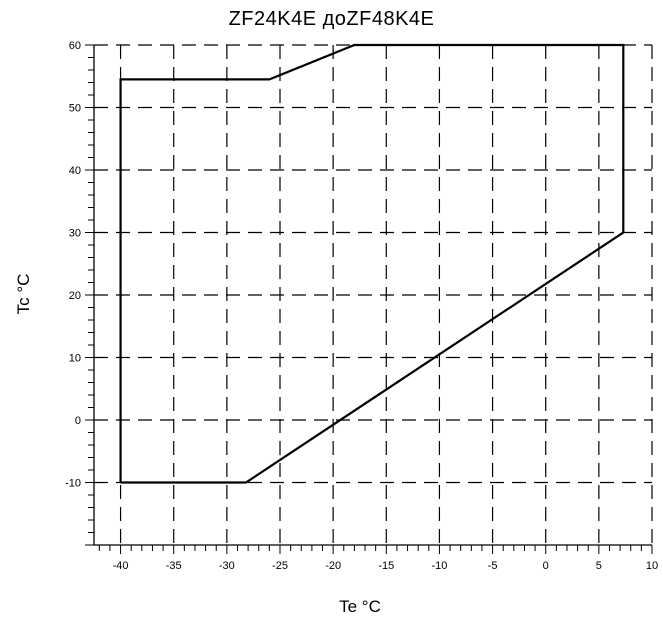  I want to click on y-tick-label: 20, so click(75, 296).